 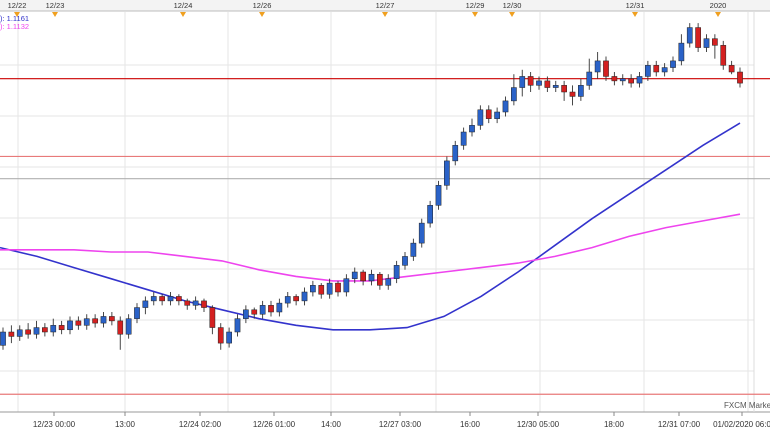 What do you see at coordinates (747, 405) in the screenshot?
I see `watermark: FXCM Market` at bounding box center [747, 405].